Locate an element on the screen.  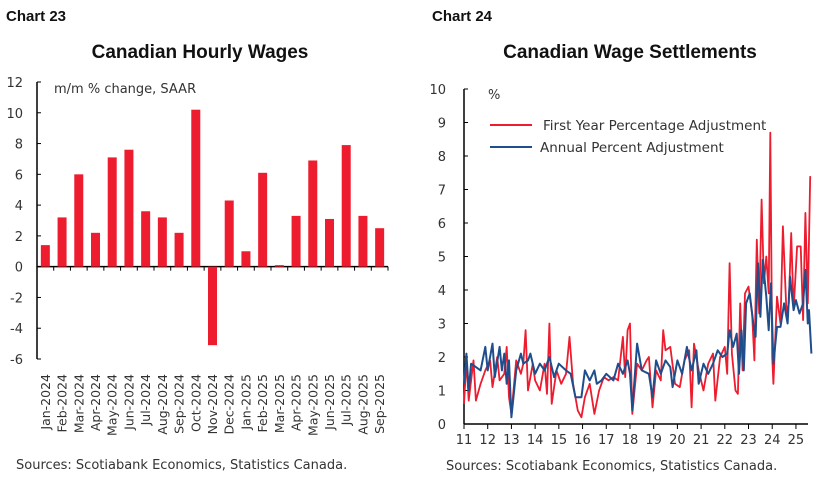
x-tick-label: Dec-2024 is located at coordinates (229, 404).